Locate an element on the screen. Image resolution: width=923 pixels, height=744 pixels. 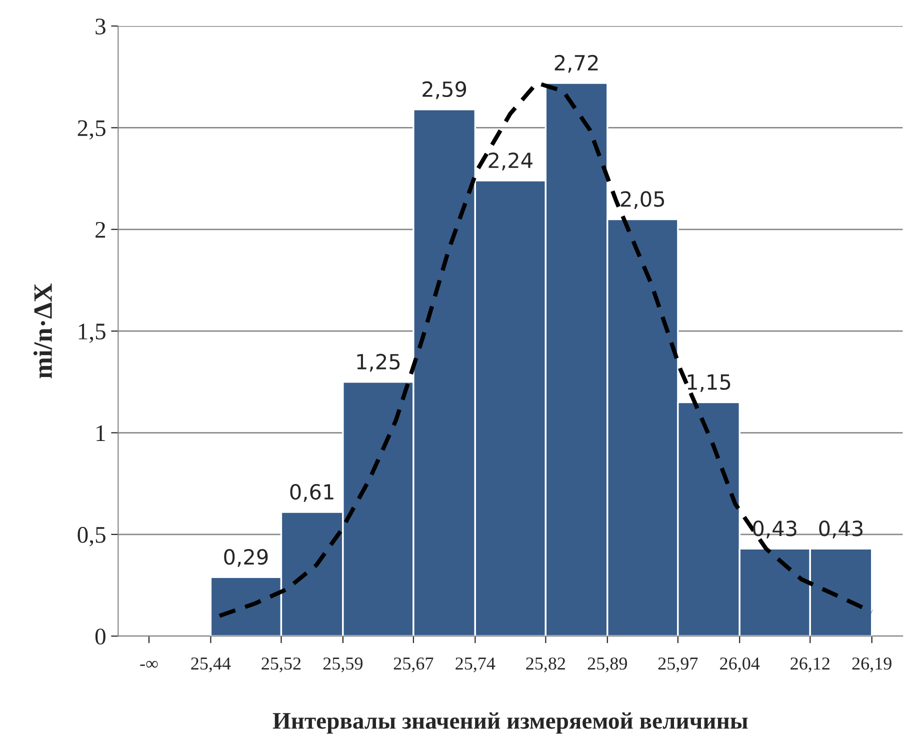
x-tick-label: 26,04 is located at coordinates (740, 664).